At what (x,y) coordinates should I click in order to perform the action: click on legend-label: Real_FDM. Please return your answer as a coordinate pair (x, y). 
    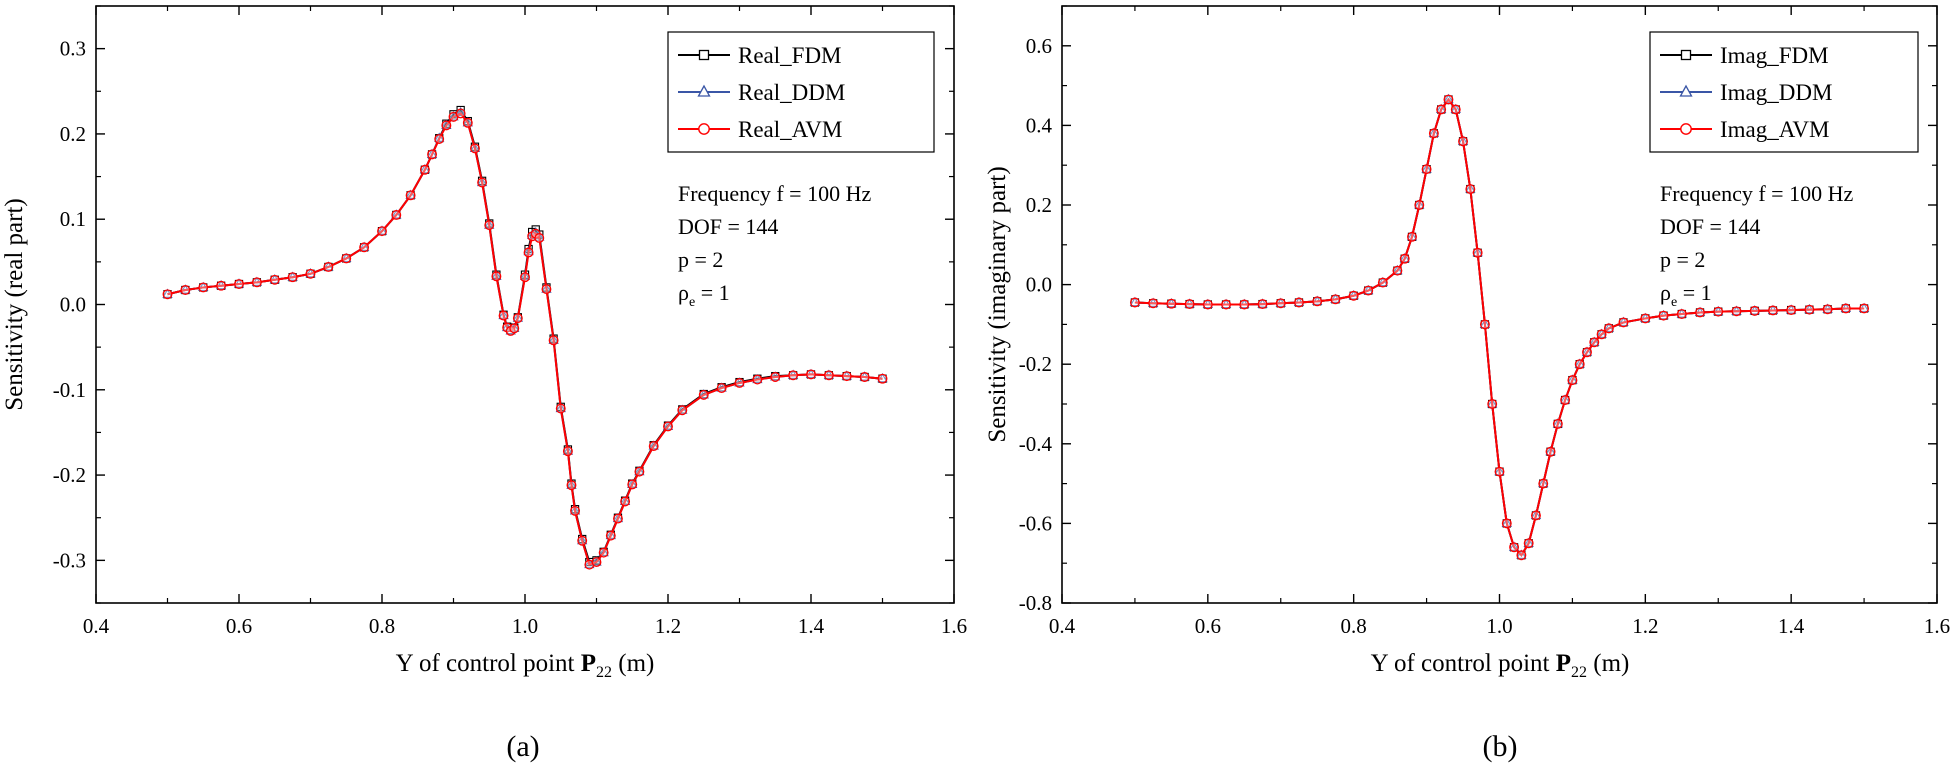
    Looking at the image, I should click on (790, 55).